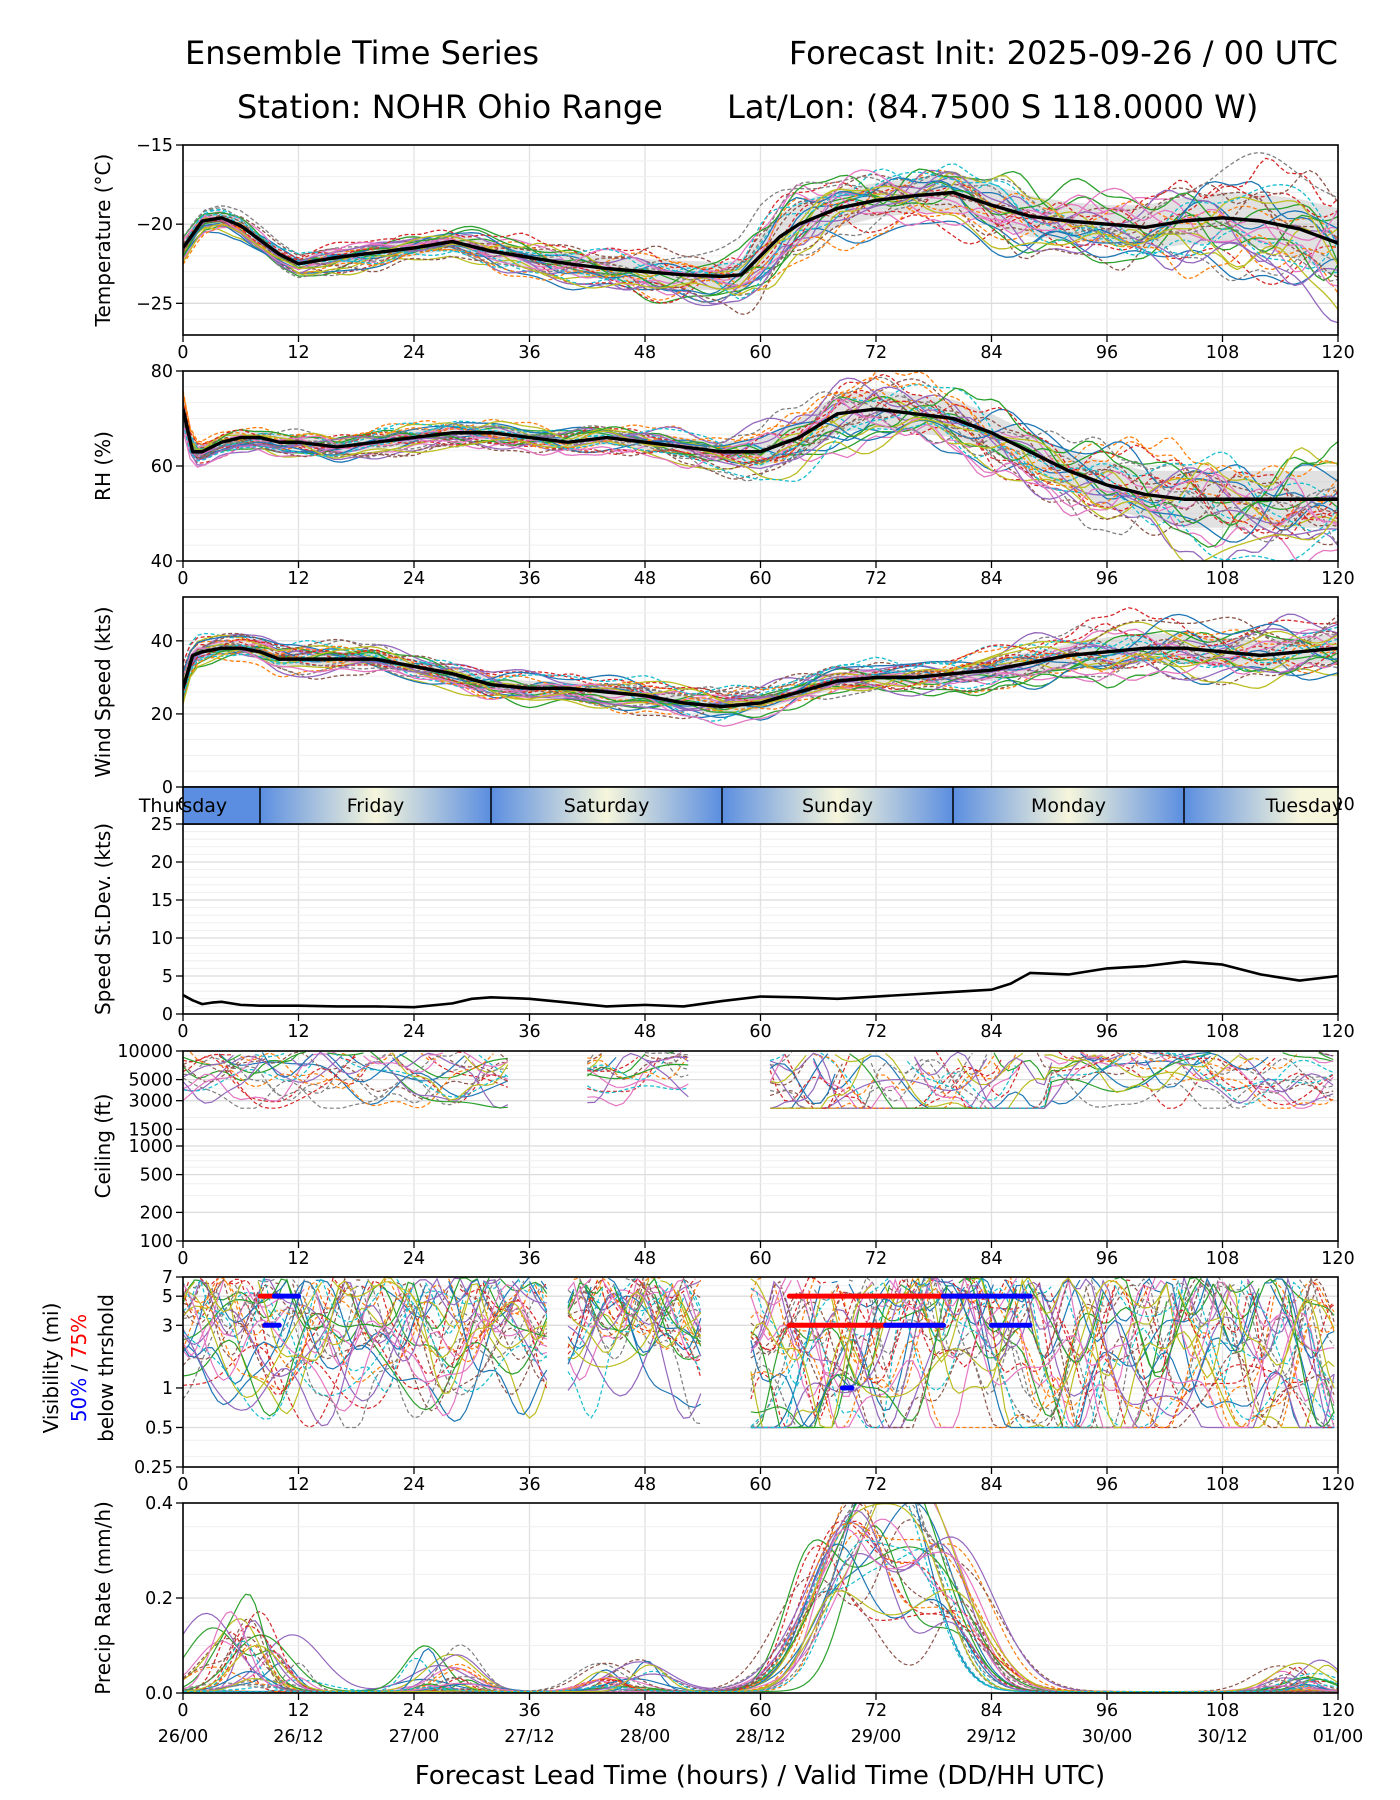 Image resolution: width=1400 pixels, height=1800 pixels. I want to click on valid-tick-4: 28/00, so click(645, 1737).